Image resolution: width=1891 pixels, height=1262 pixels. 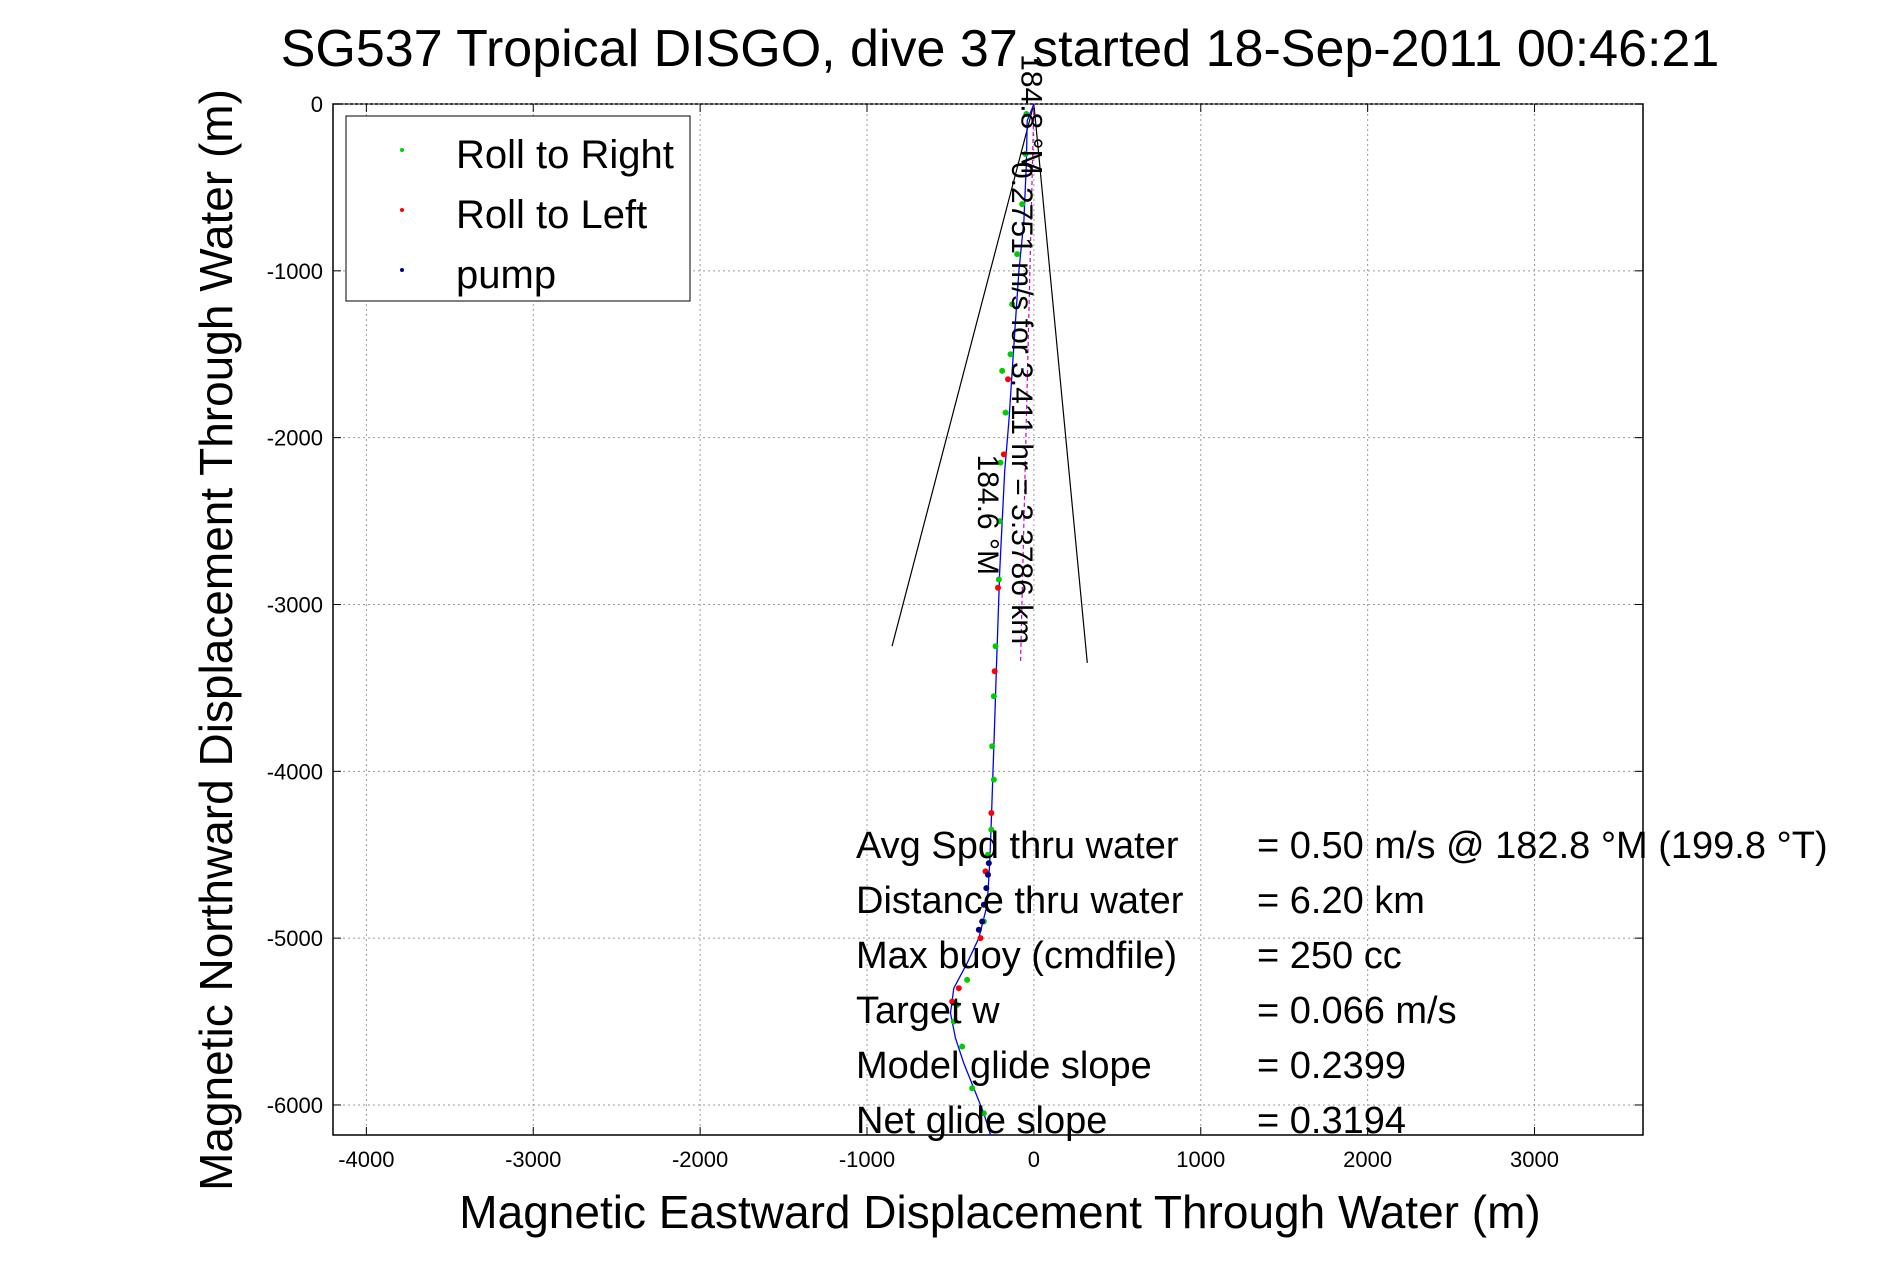 I want to click on current-heading-label: 184.6 °M, so click(x=987, y=515).